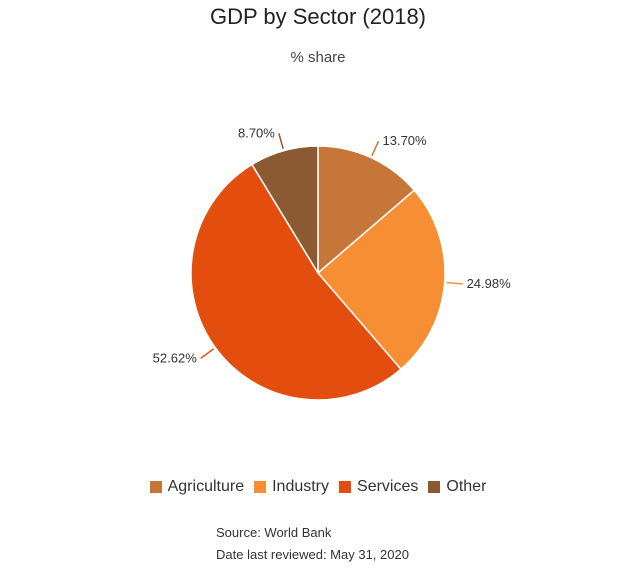  I want to click on data-label-services: 52.62%, so click(175, 357).